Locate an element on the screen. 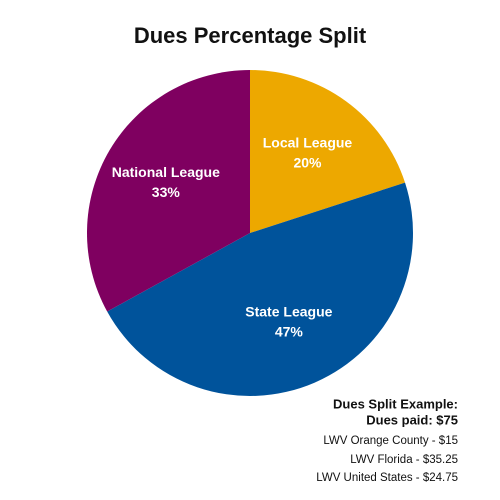 The width and height of the screenshot is (500, 500). slice-label: State League is located at coordinates (288, 311).